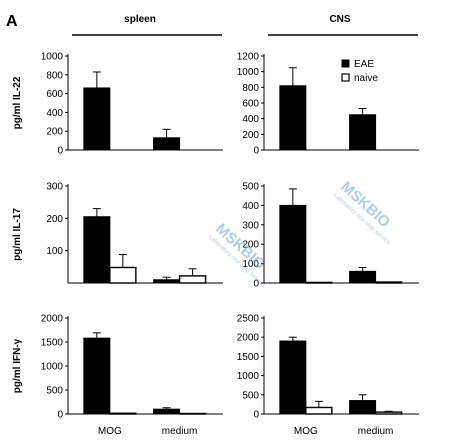  I want to click on y-axis-label: pg/ml IFN-γ, so click(17, 365).